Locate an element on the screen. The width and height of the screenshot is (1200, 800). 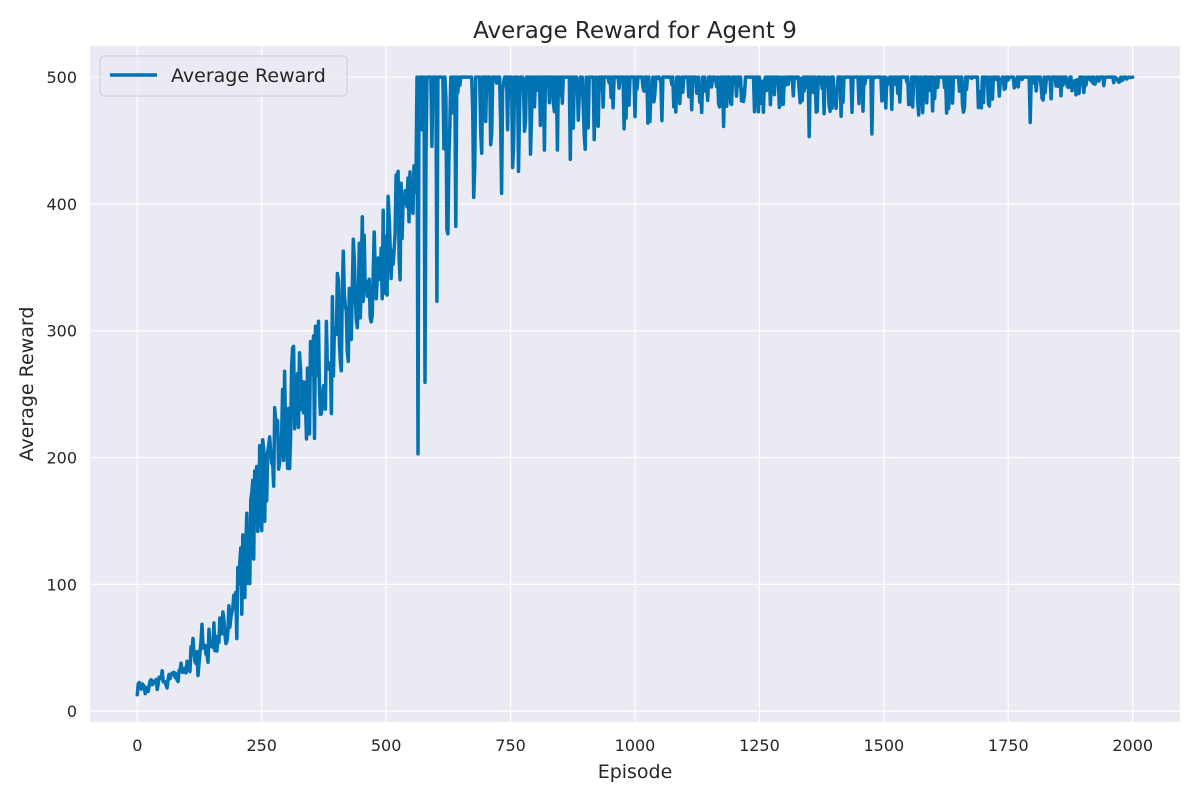
x-axis-label: Episode is located at coordinates (635, 772).